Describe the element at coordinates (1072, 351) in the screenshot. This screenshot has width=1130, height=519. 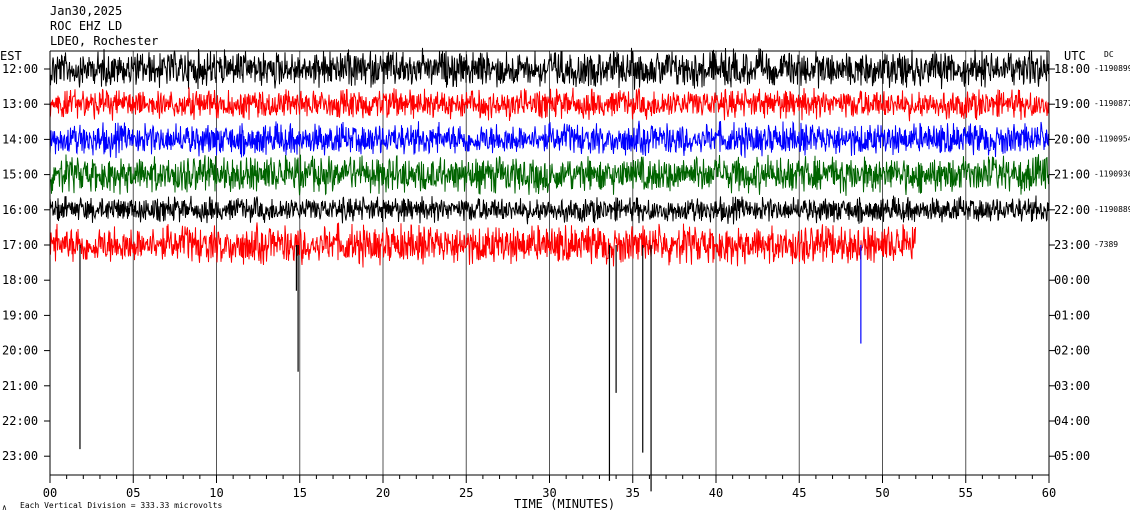
I see `utc-row-label: 02:00` at that location.